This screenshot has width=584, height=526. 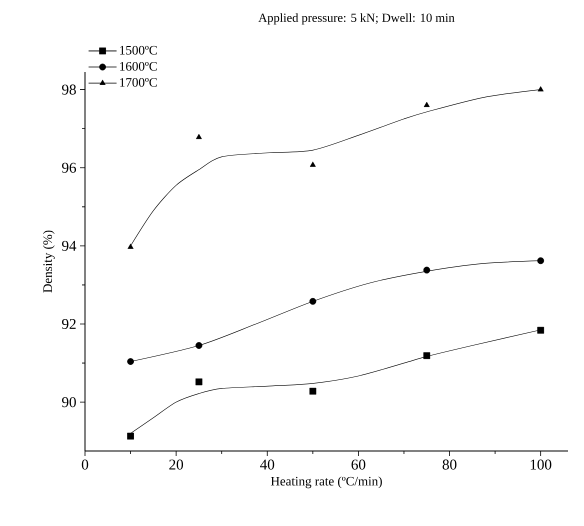 What do you see at coordinates (85, 465) in the screenshot?
I see `x-tick-label: 0` at bounding box center [85, 465].